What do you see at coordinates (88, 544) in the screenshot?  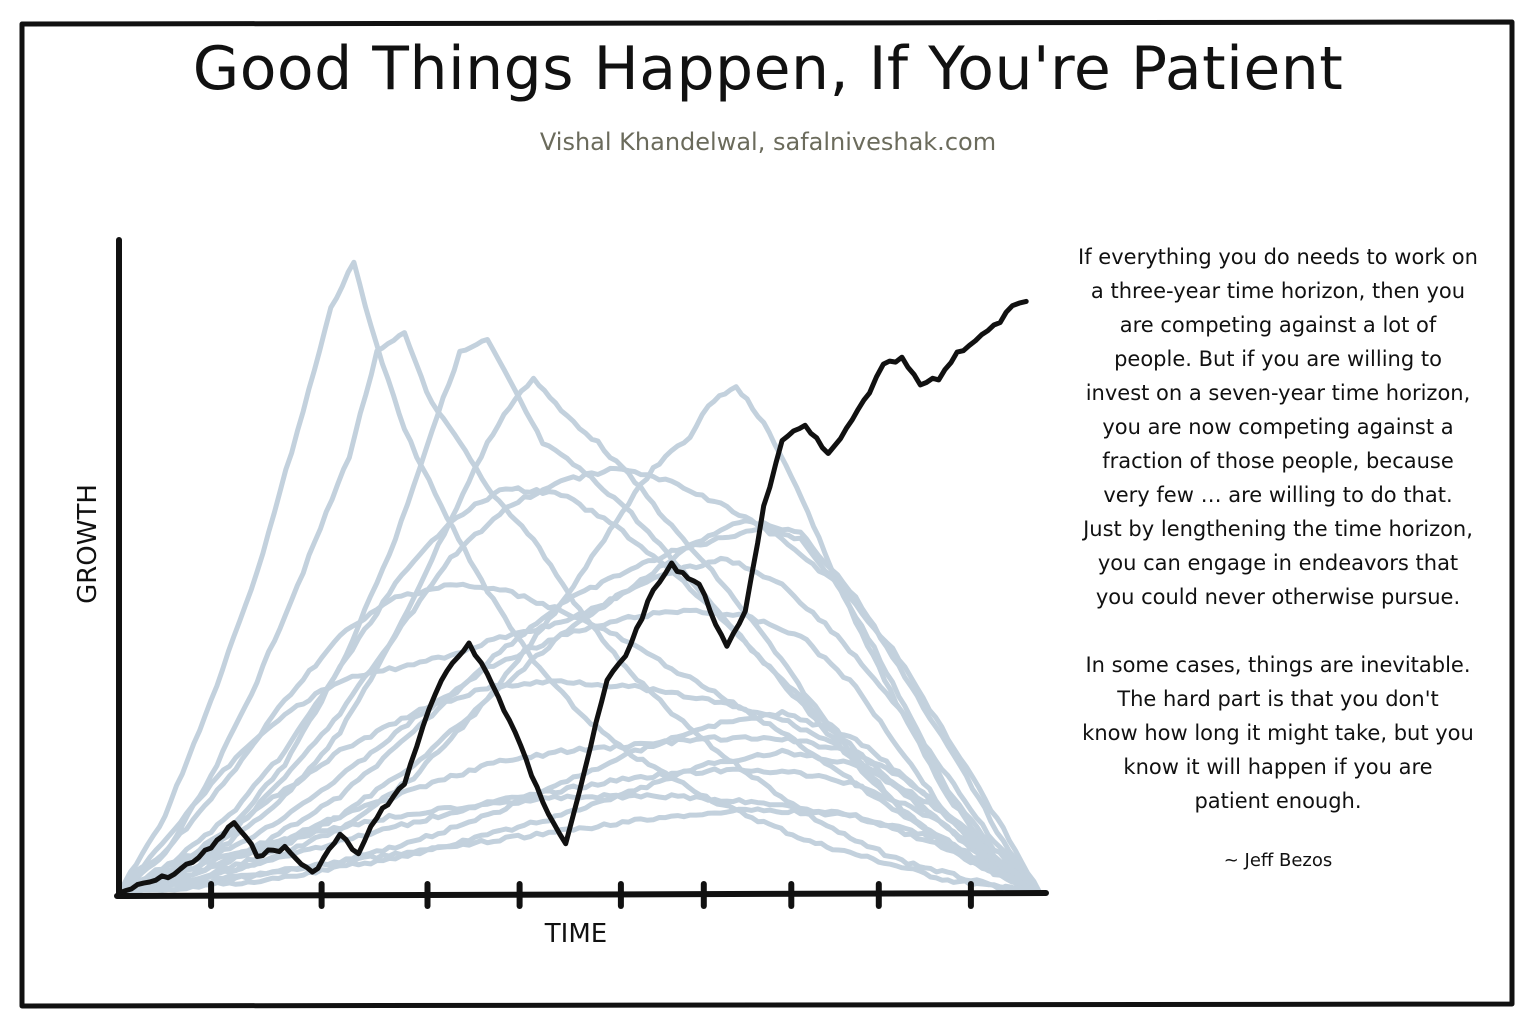 I see `y-axis-label: GROWTH` at bounding box center [88, 544].